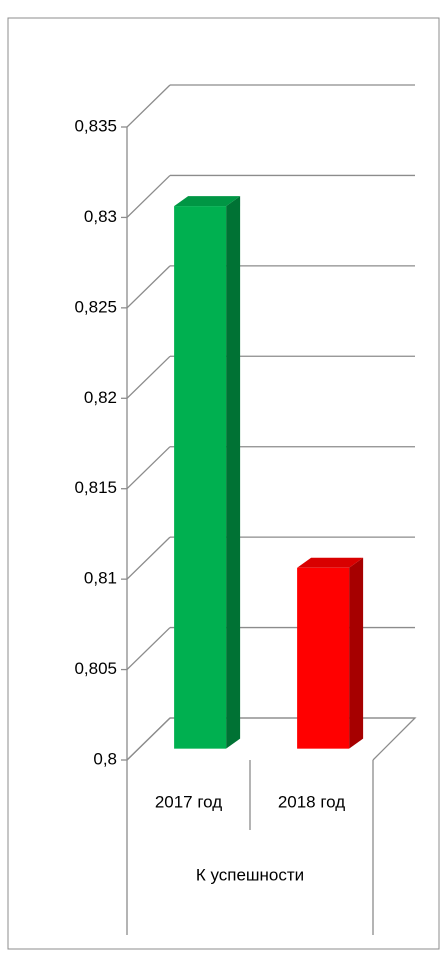  Describe the element at coordinates (100, 216) in the screenshot. I see `y-tick-label: 0,83` at that location.